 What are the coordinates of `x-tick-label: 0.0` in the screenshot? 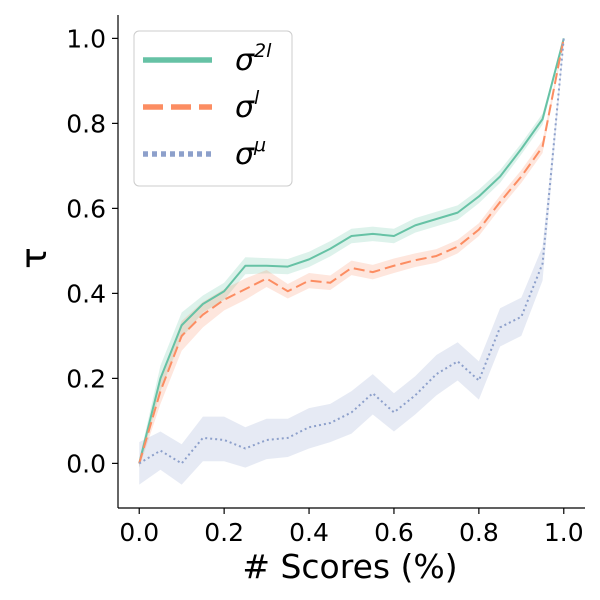 It's located at (139, 532).